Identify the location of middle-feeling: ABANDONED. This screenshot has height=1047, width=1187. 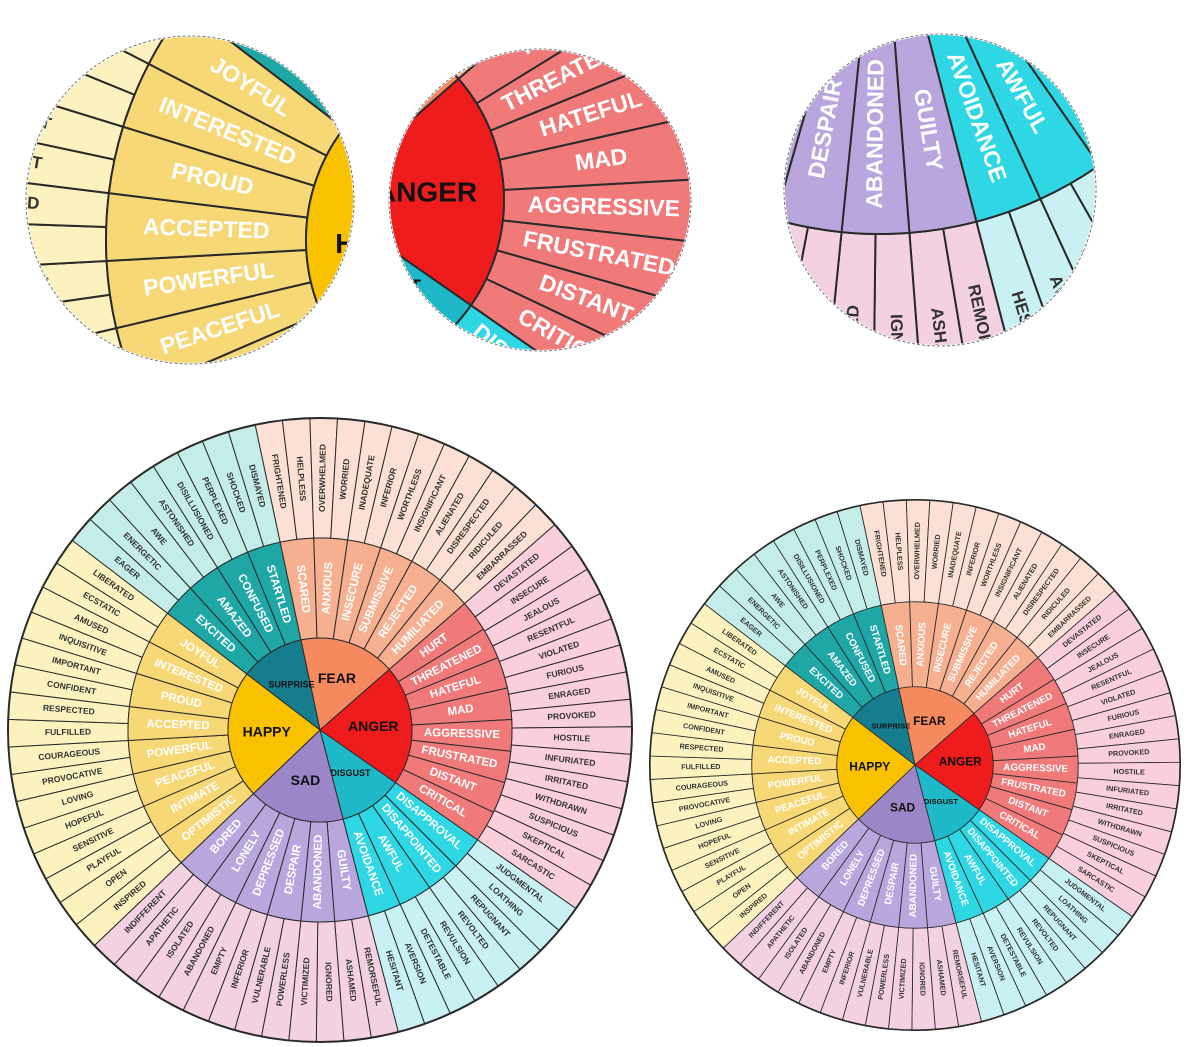
(318, 872).